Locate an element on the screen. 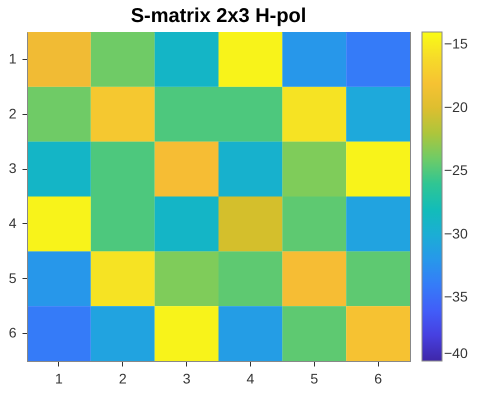  x-tick-label: 2 is located at coordinates (122, 378).